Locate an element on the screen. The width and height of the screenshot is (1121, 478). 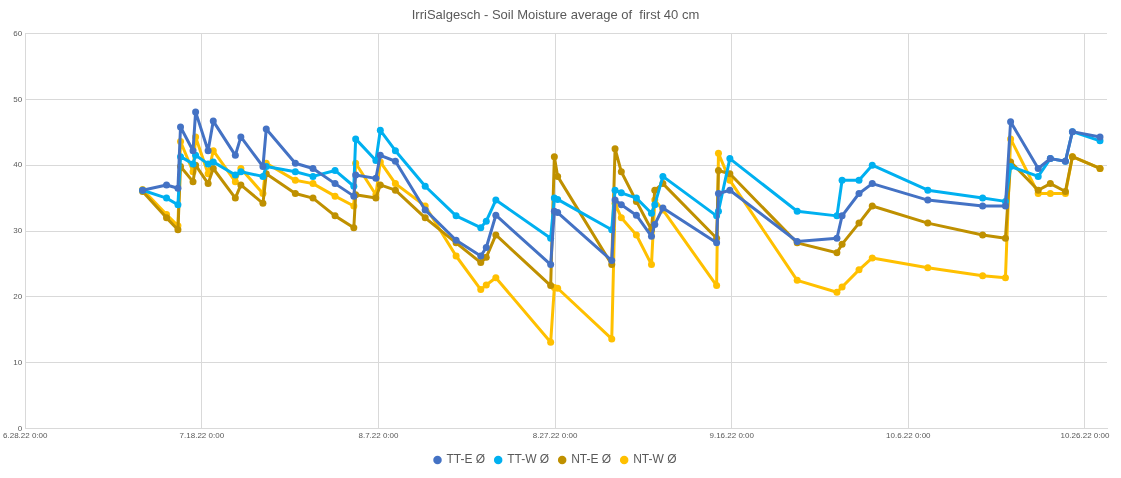
y-tick-label: 60 is located at coordinates (18, 33).